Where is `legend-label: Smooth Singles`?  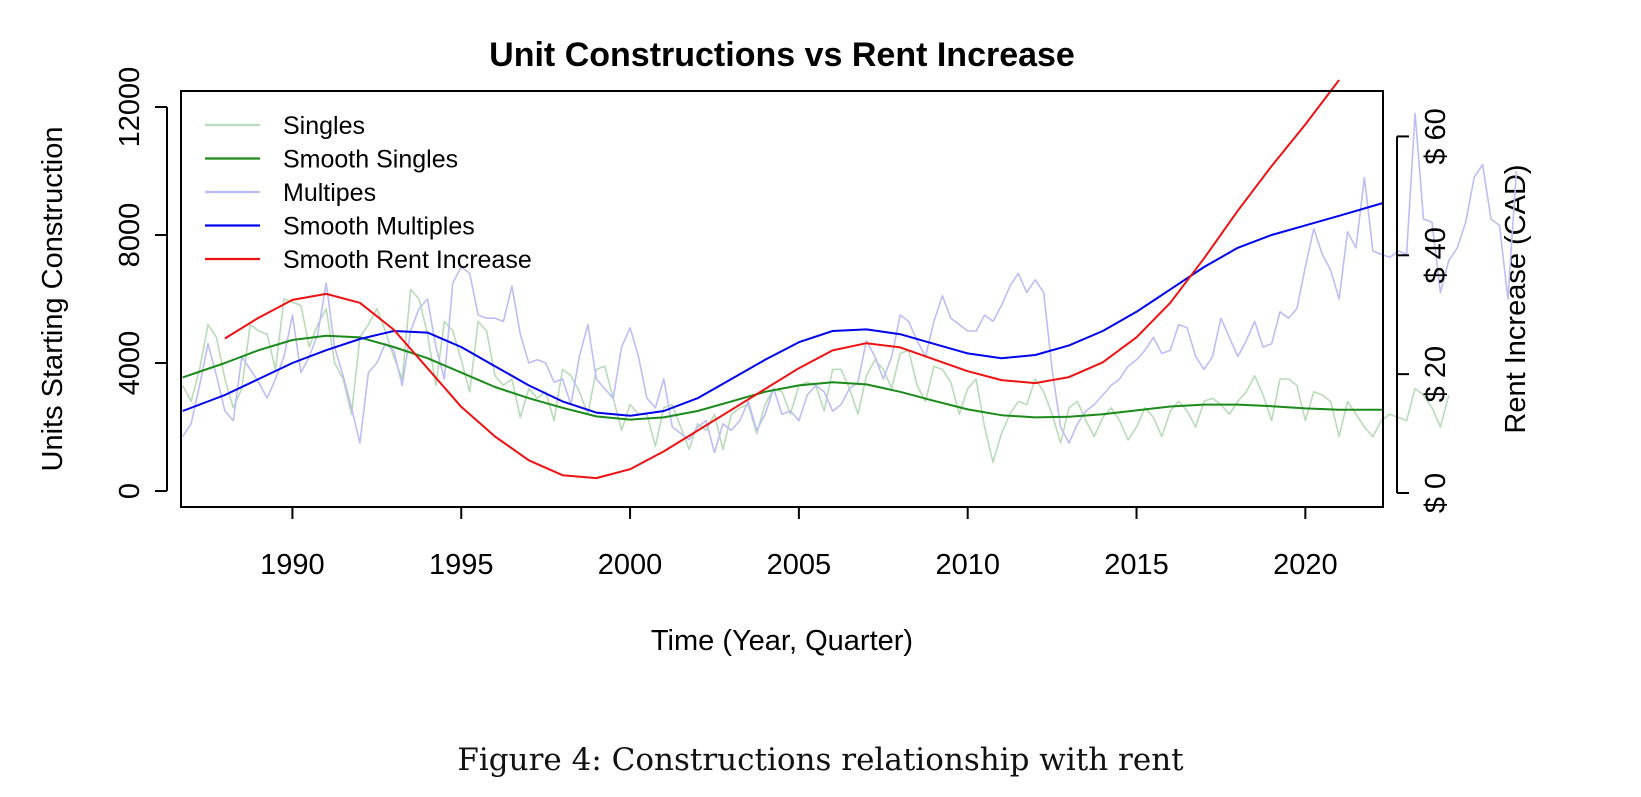 legend-label: Smooth Singles is located at coordinates (370, 160).